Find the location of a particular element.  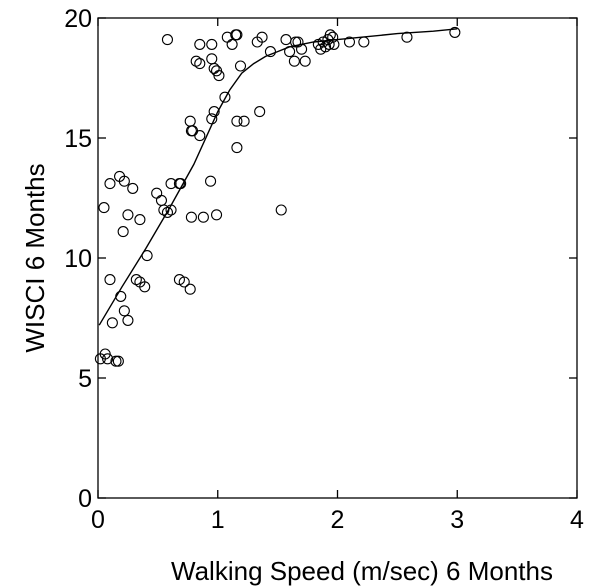

x-tick-label: 4 is located at coordinates (577, 520).